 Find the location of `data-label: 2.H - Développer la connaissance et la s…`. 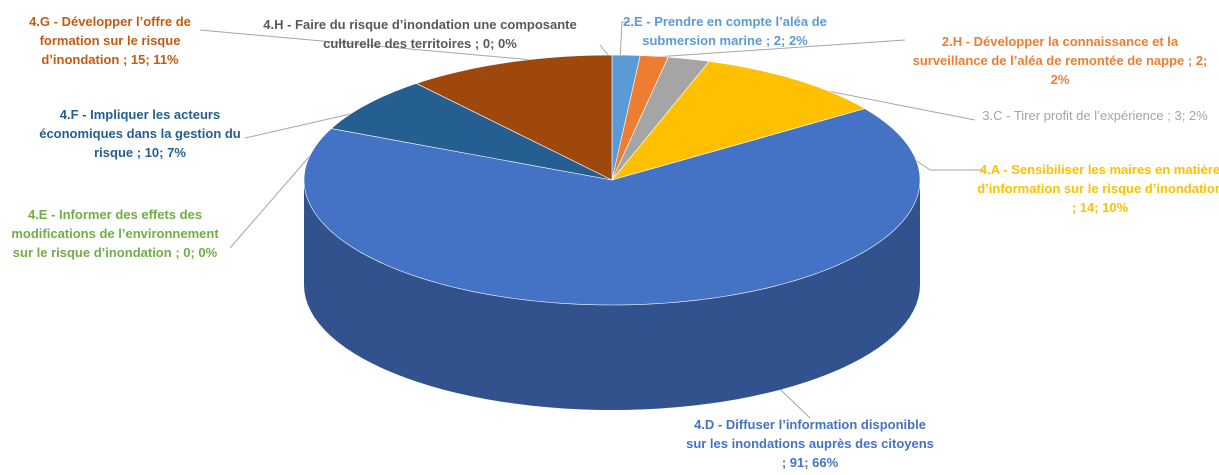

data-label: 2.H - Développer la connaissance et la s… is located at coordinates (1060, 60).